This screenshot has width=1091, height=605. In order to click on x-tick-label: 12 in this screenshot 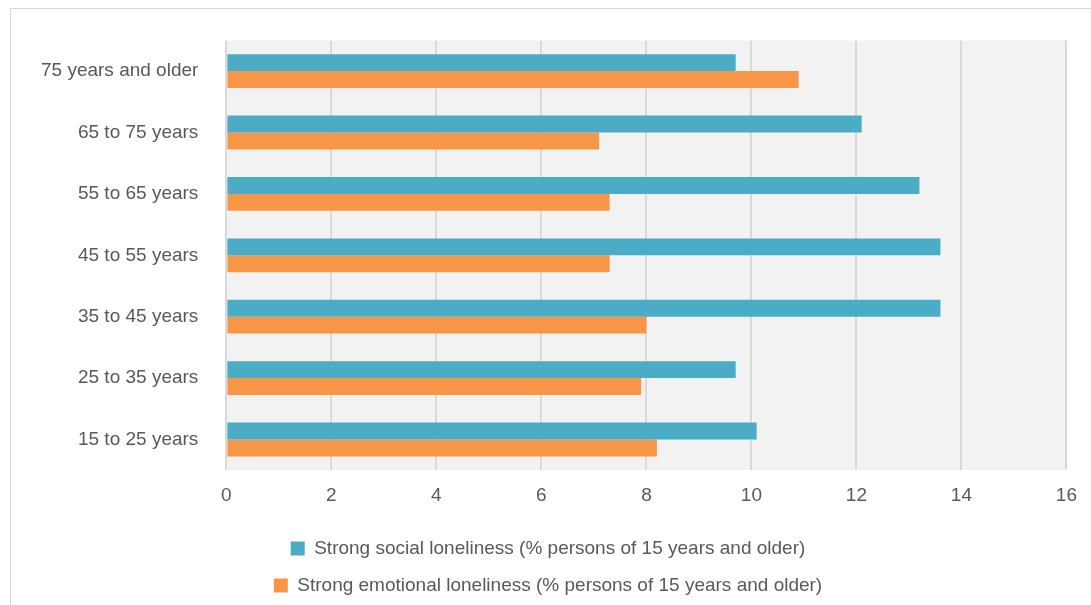, I will do `click(856, 494)`.